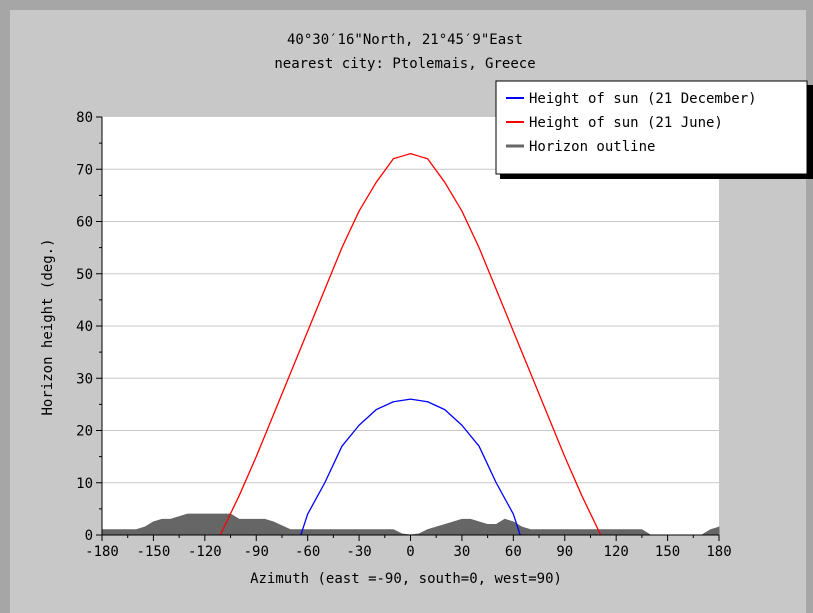 The image size is (813, 613). I want to click on legend-box, so click(651, 127).